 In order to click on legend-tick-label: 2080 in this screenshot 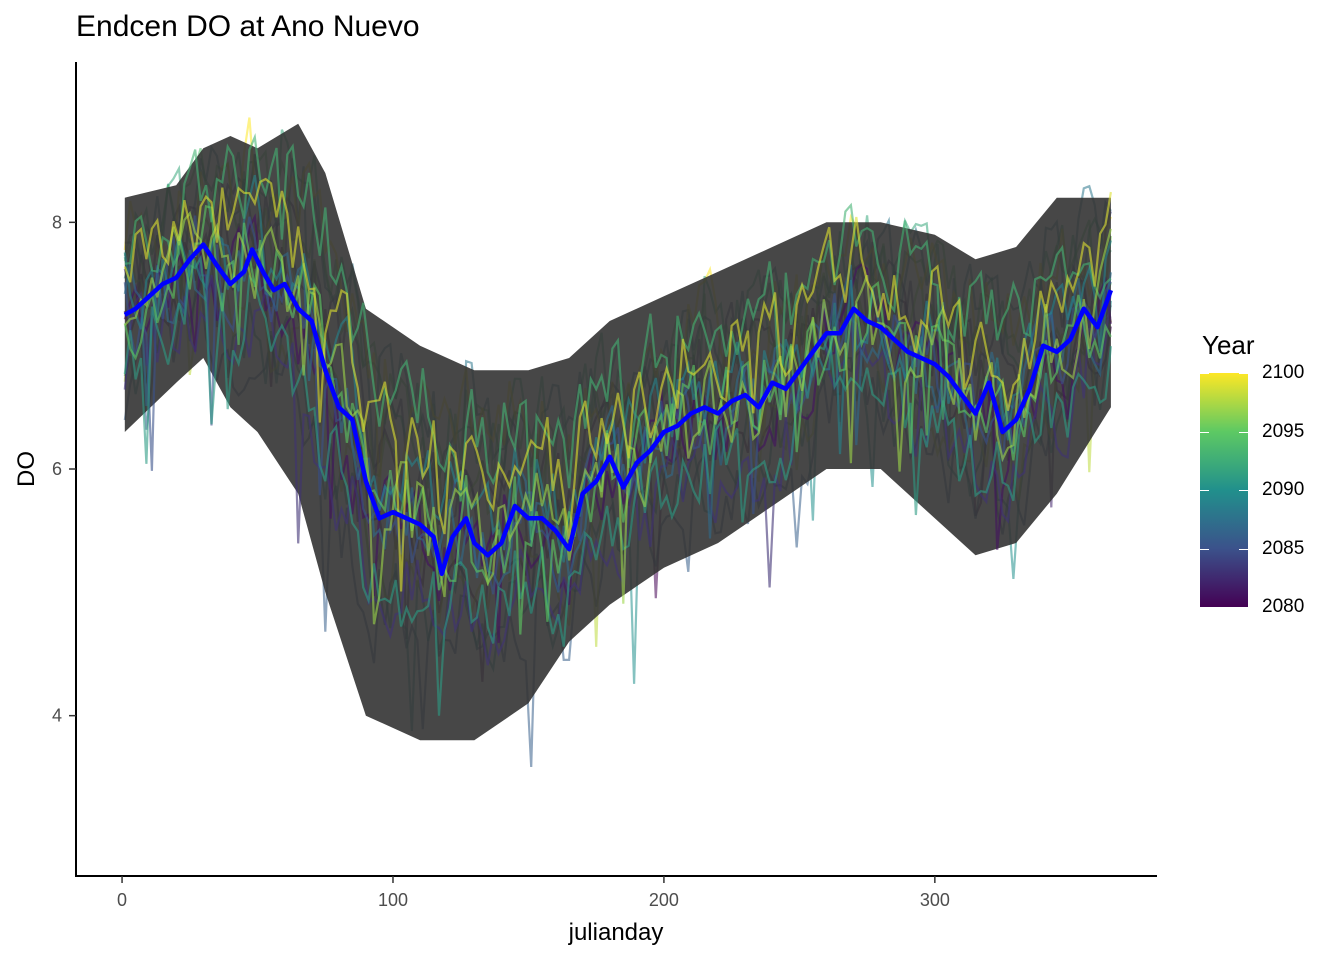, I will do `click(1283, 606)`.